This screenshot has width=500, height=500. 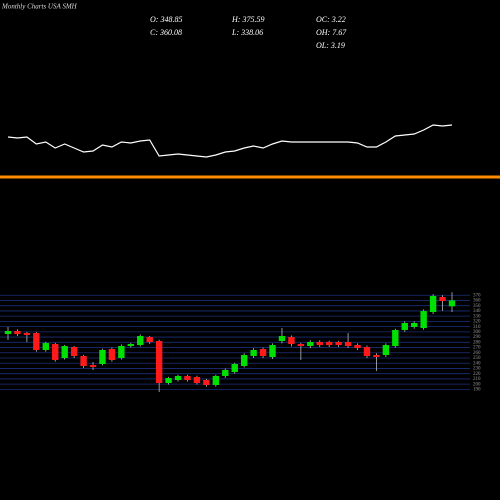 What do you see at coordinates (477, 337) in the screenshot?
I see `y-tick-label: 290` at bounding box center [477, 337].